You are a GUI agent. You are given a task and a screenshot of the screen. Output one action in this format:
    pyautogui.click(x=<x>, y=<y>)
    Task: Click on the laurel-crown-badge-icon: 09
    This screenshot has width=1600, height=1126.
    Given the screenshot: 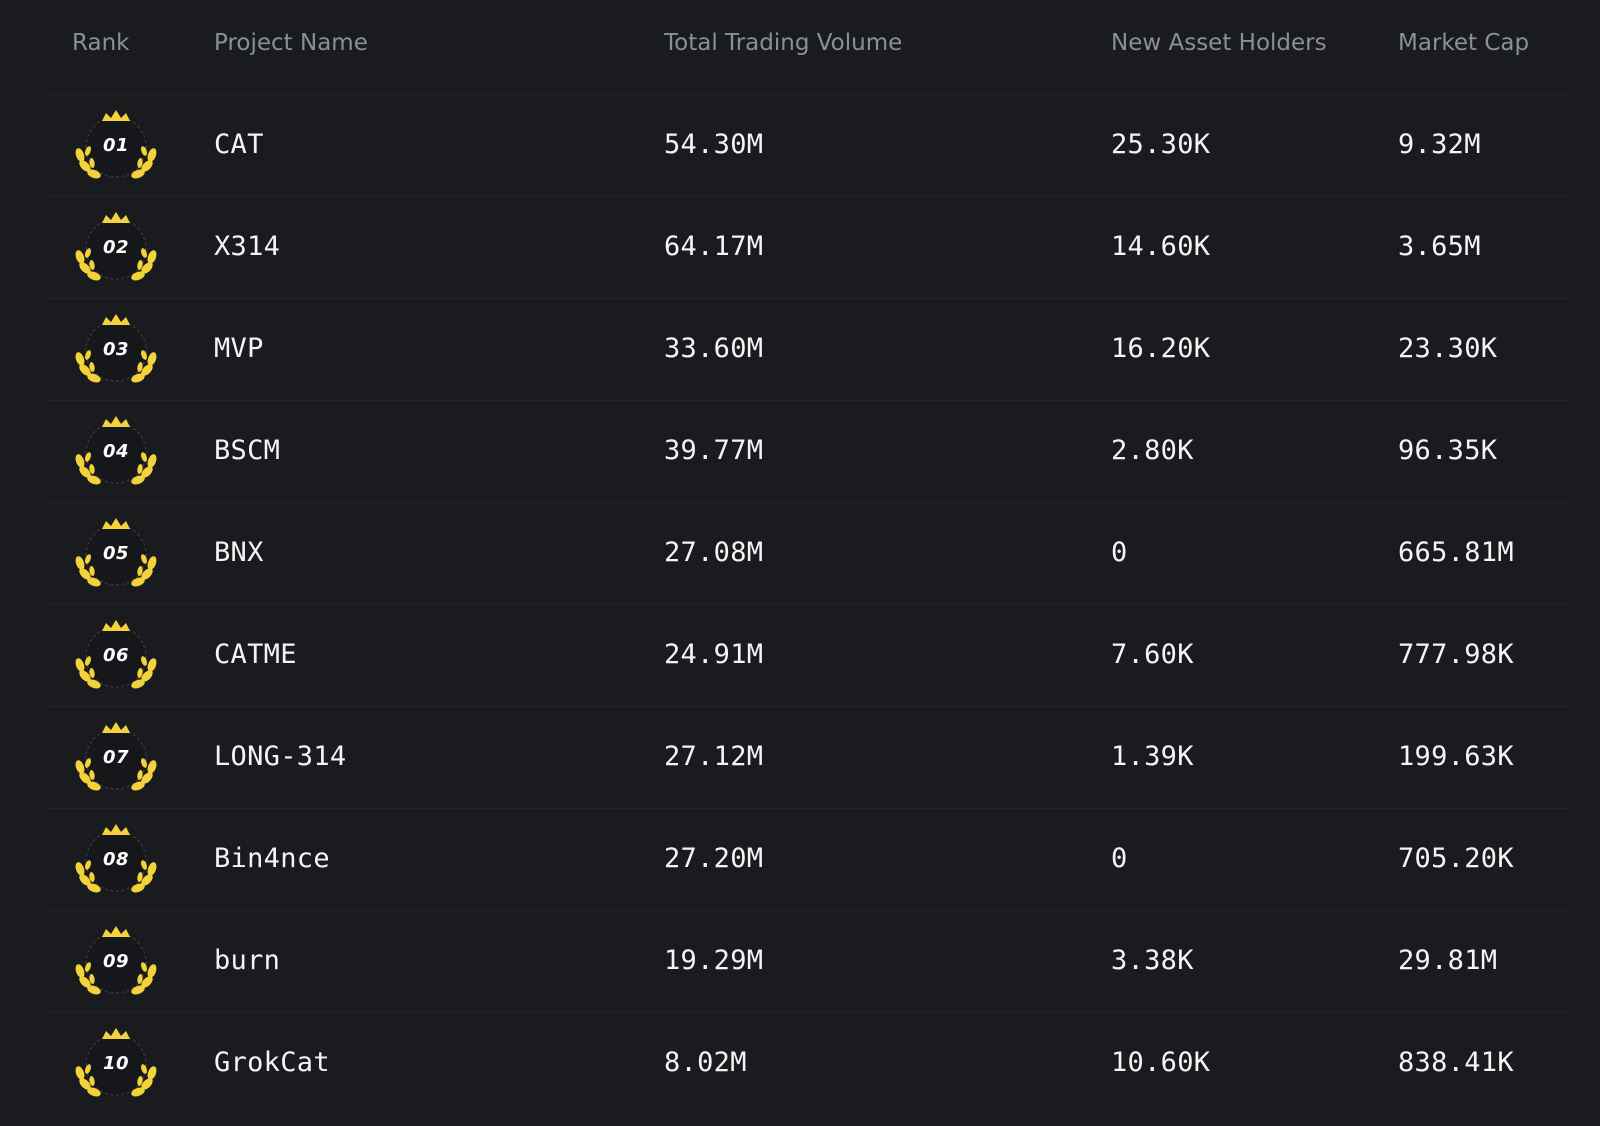 What is the action you would take?
    pyautogui.click(x=116, y=962)
    